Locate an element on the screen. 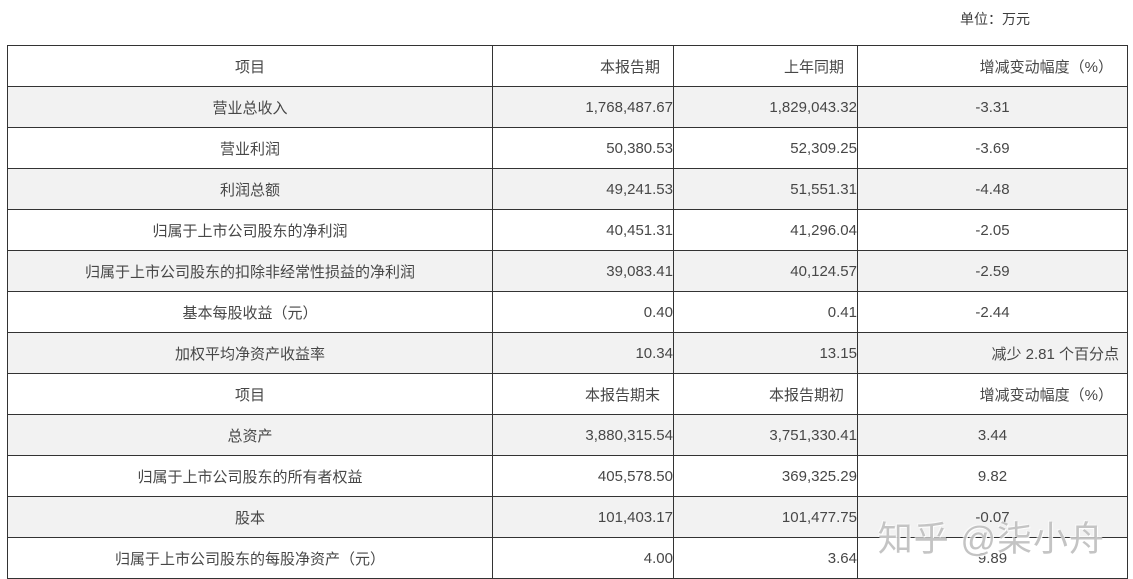  prior-period-cell: 3,751,330.41 is located at coordinates (765, 435).